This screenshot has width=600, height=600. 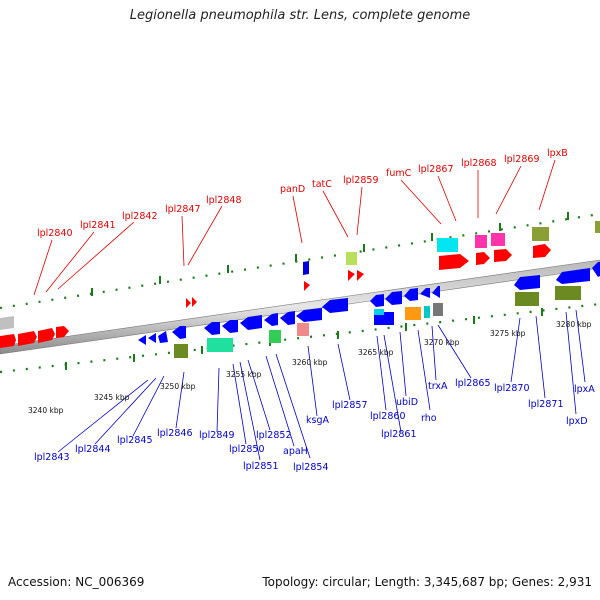 I want to click on gene-label-top: lpl2869, so click(x=522, y=159).